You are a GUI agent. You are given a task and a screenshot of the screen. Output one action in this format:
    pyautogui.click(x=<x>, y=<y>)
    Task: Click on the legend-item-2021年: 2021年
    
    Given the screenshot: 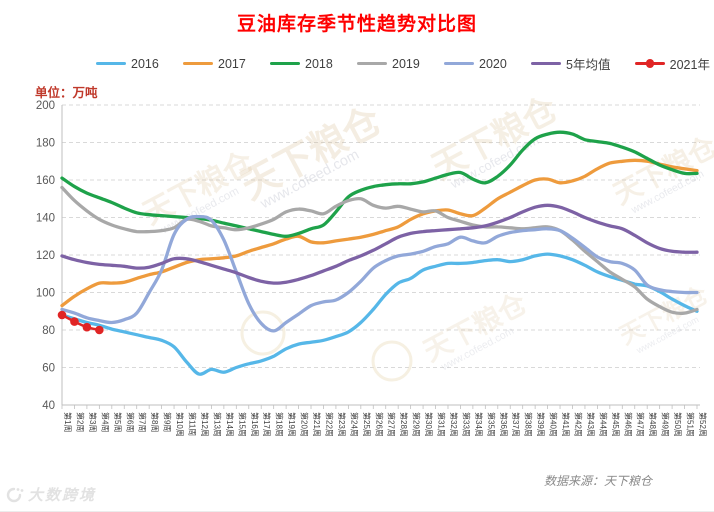 What is the action you would take?
    pyautogui.click(x=672, y=63)
    